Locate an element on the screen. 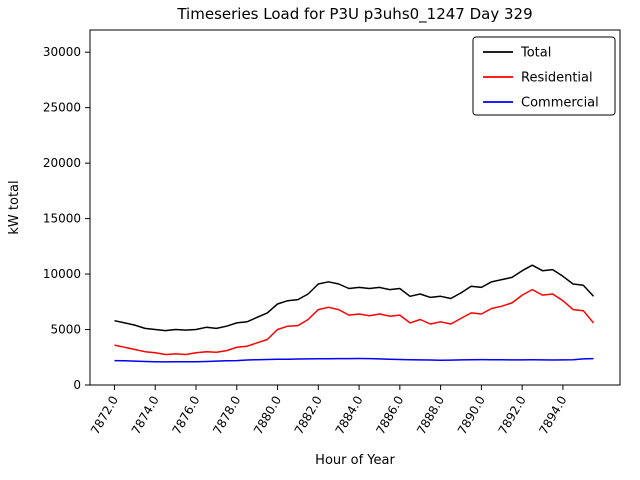  y-axis-label: kW total is located at coordinates (14, 207).